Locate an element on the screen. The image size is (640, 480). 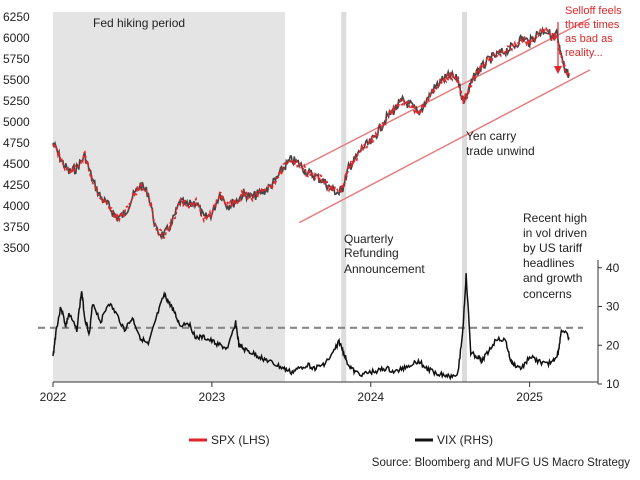
channel-lower-line is located at coordinates (444, 146).